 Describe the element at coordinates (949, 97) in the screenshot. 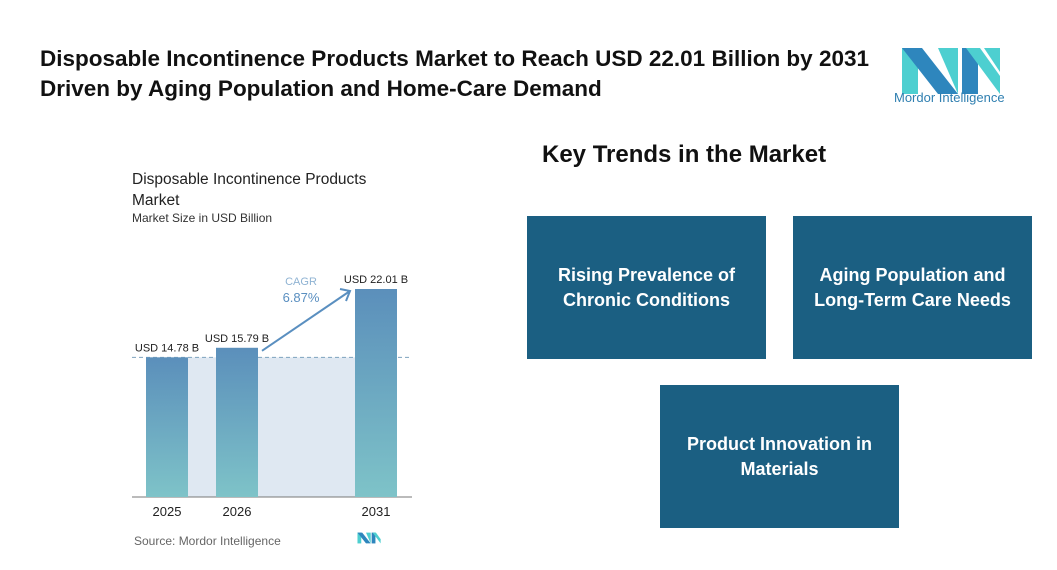

I see `logo-text: Mordor Intelligence` at that location.